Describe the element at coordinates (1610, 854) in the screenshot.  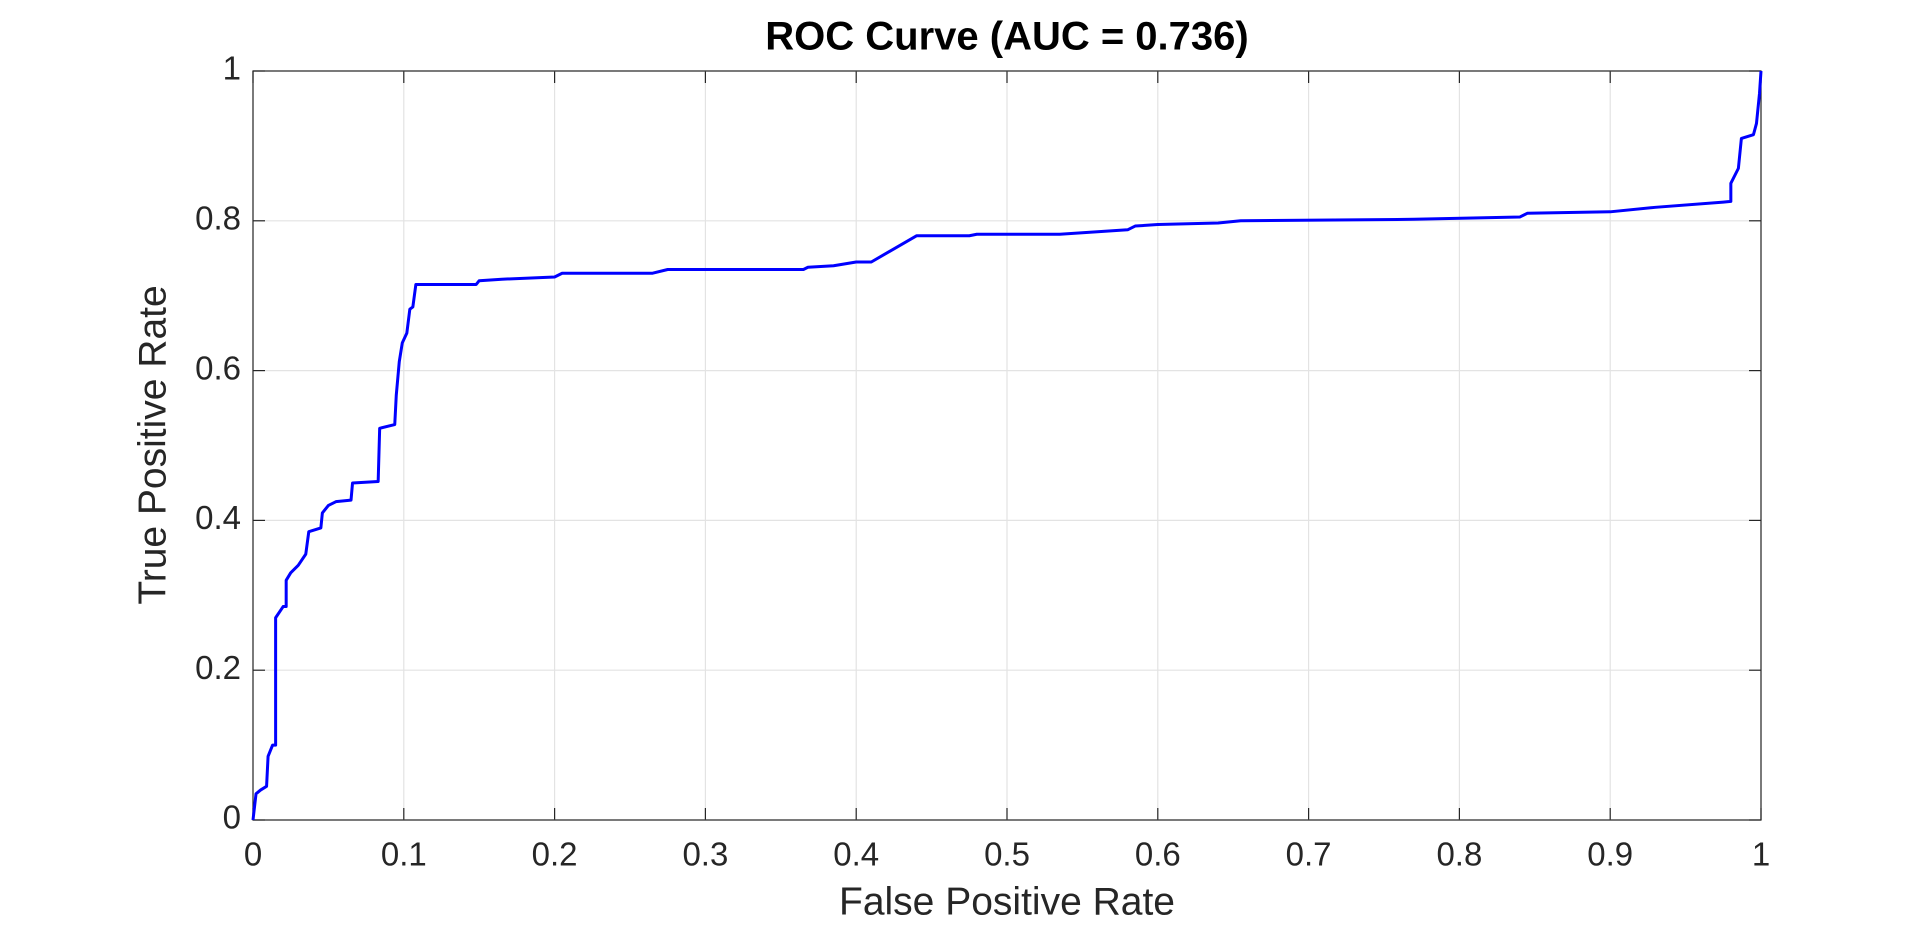
I see `x-tick-label: 0.9` at that location.